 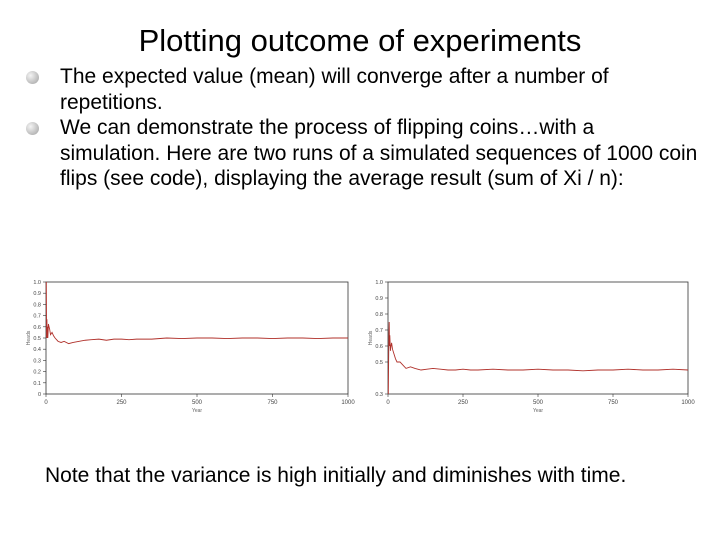 What do you see at coordinates (39, 395) in the screenshot?
I see `y-tick-label: 0` at bounding box center [39, 395].